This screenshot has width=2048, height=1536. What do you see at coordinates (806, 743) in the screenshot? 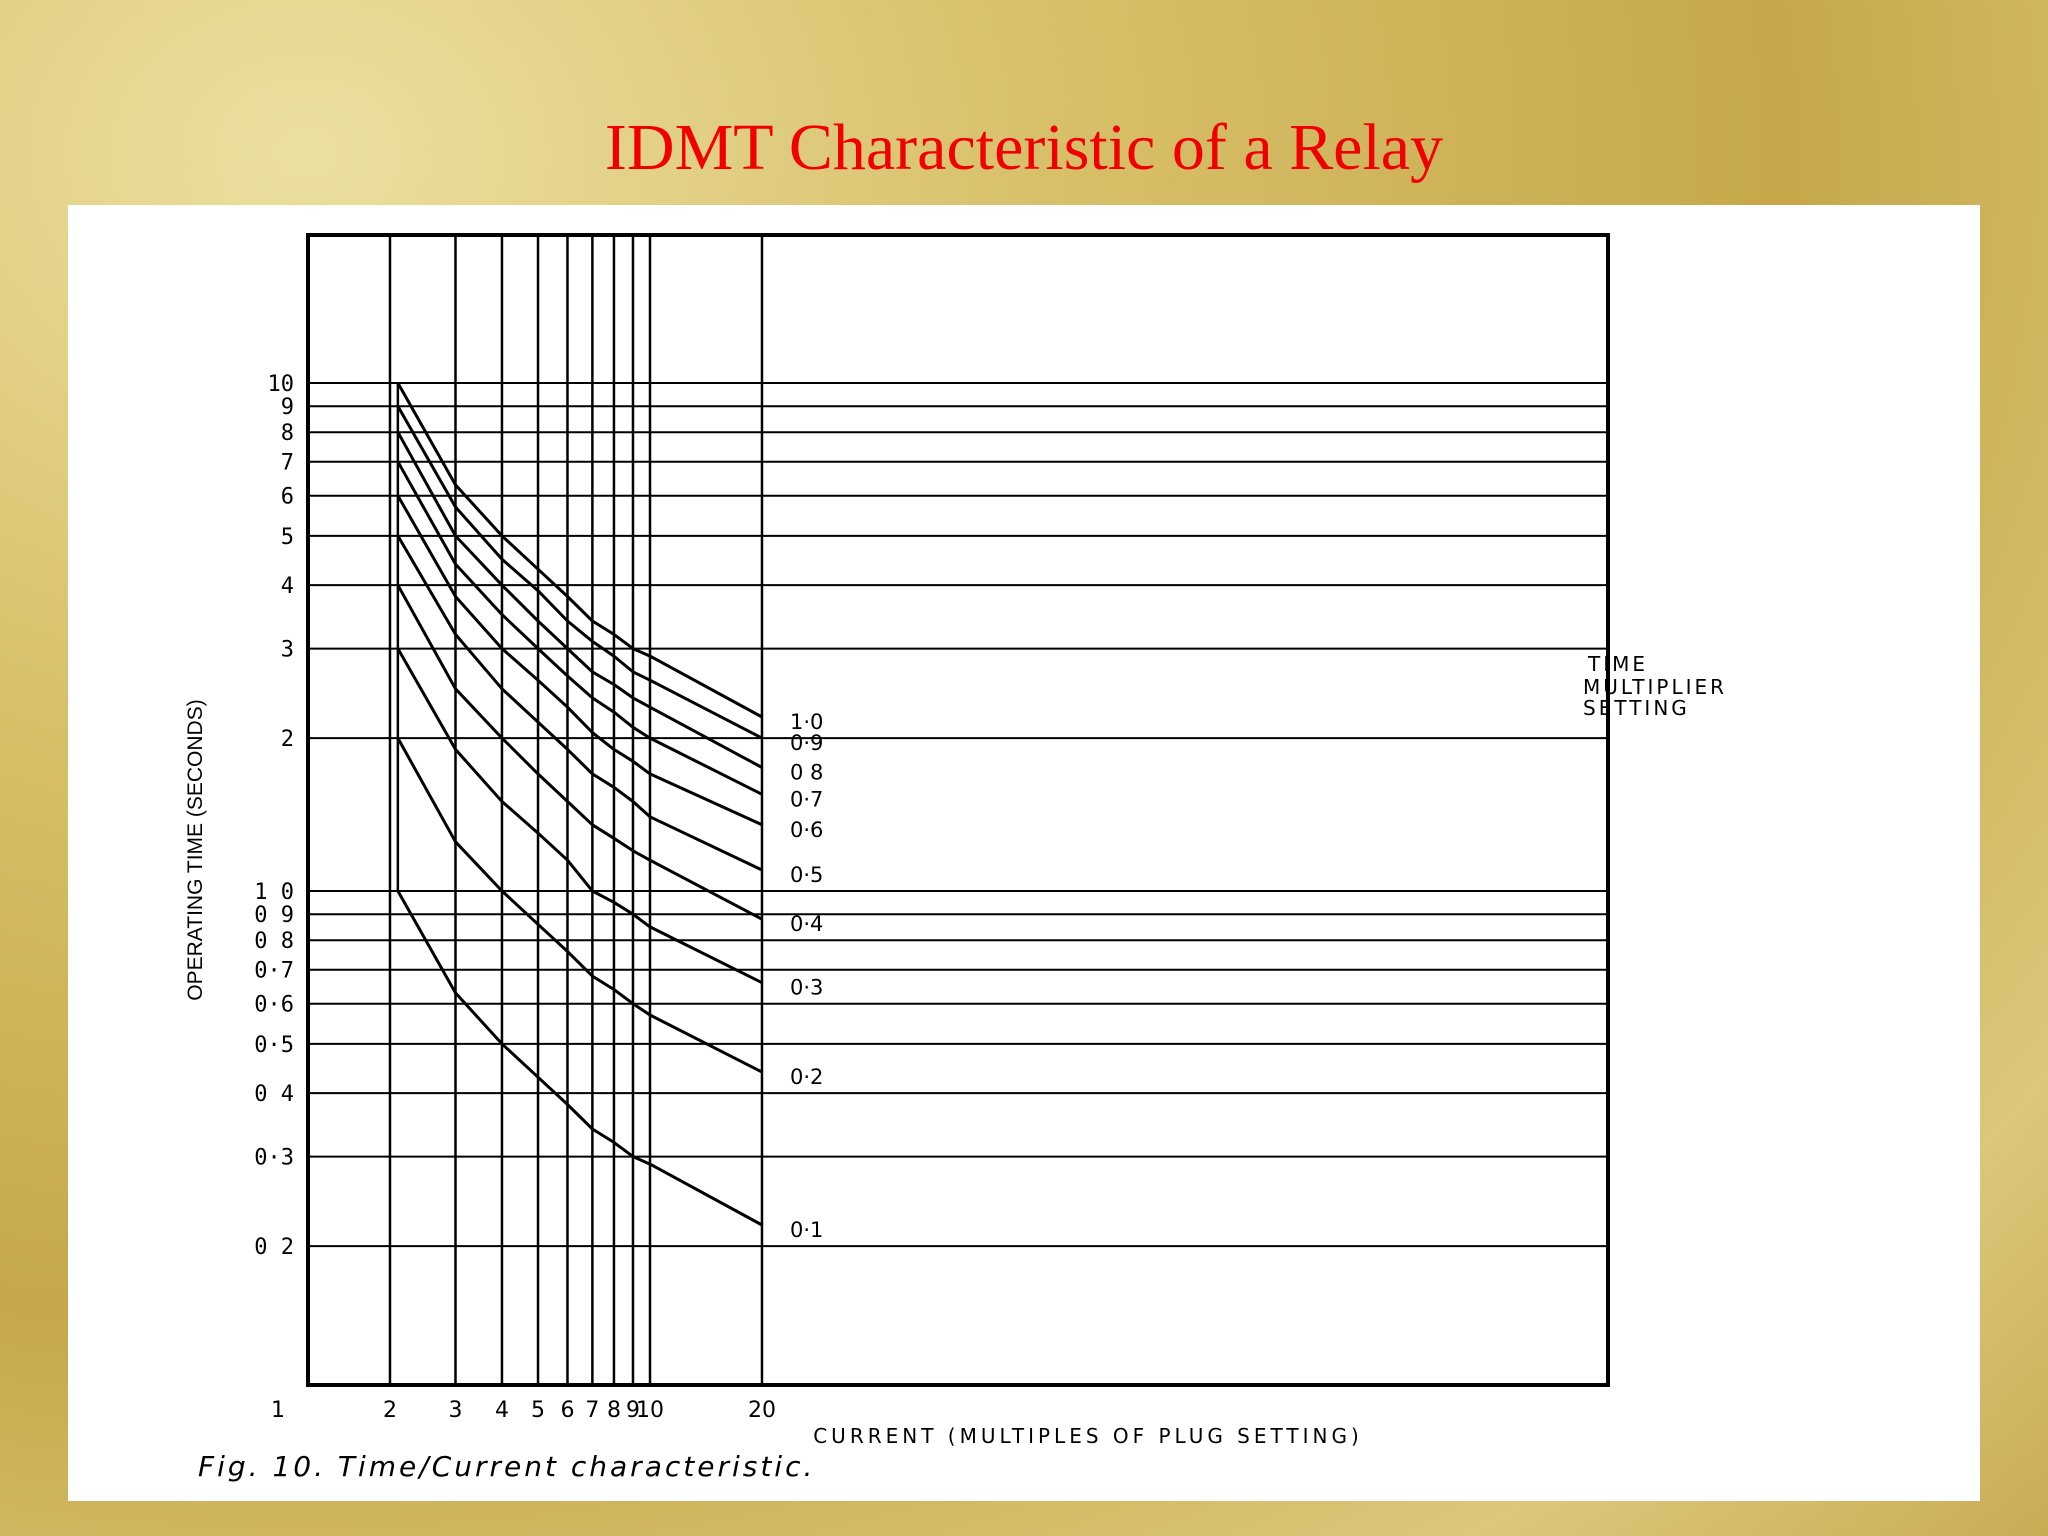
I see `series-label: 0·9` at bounding box center [806, 743].